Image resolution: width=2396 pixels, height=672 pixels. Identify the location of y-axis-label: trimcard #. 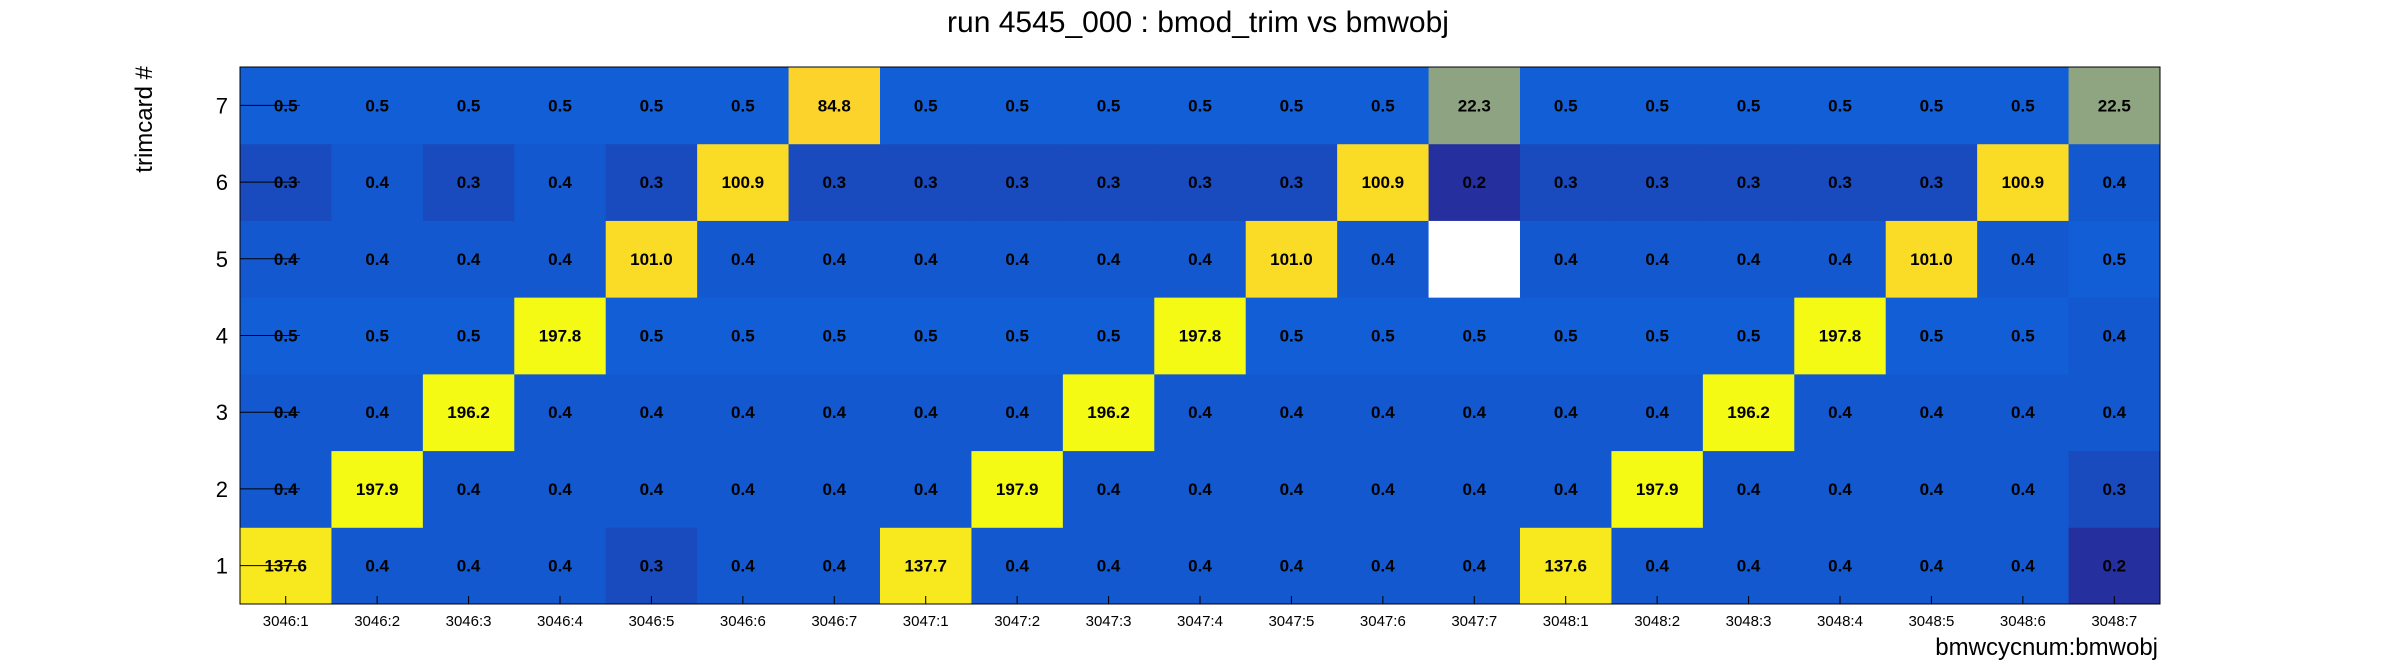
(144, 118).